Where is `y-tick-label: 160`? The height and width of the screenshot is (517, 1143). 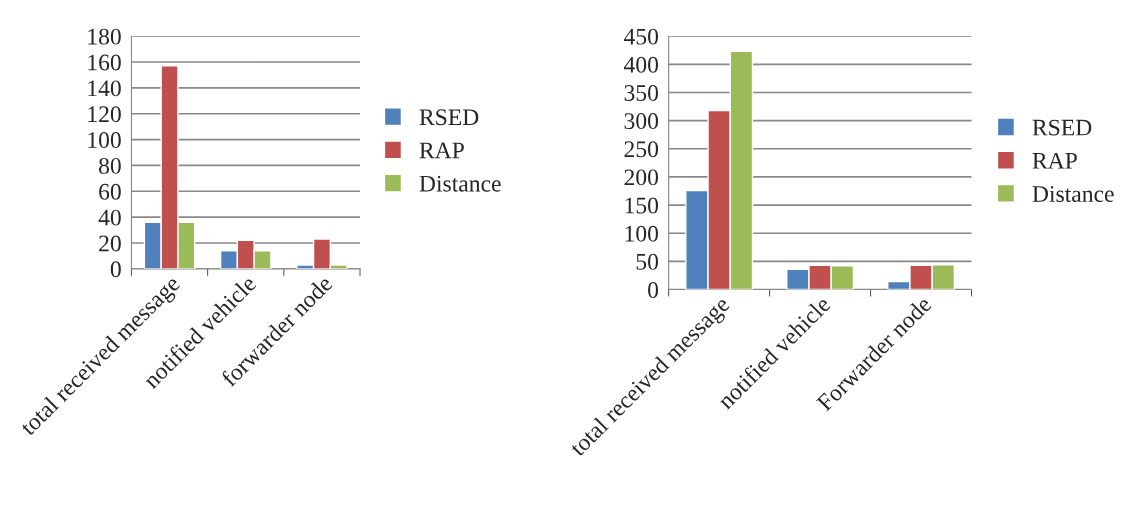
y-tick-label: 160 is located at coordinates (104, 62).